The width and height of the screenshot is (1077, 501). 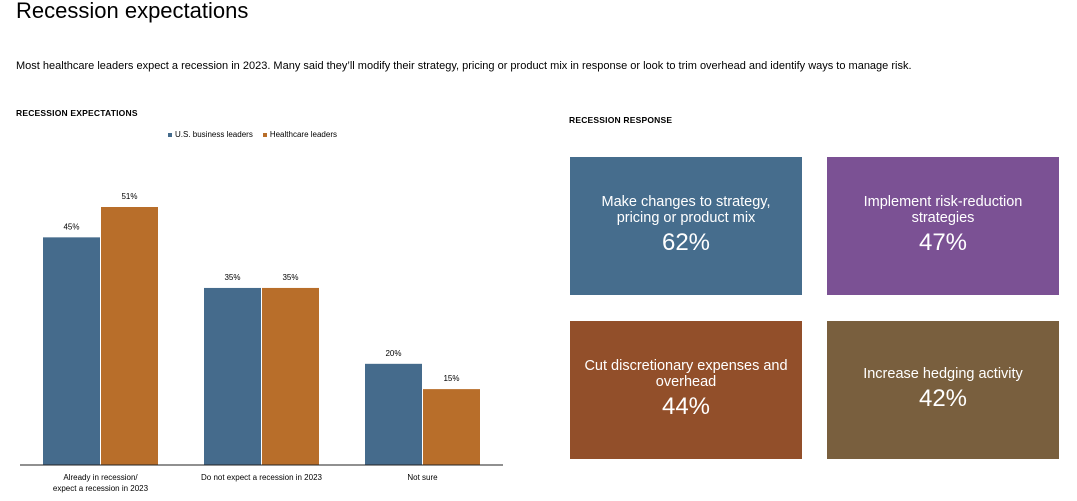 What do you see at coordinates (264, 134) in the screenshot?
I see `legend-swatch-healthcare` at bounding box center [264, 134].